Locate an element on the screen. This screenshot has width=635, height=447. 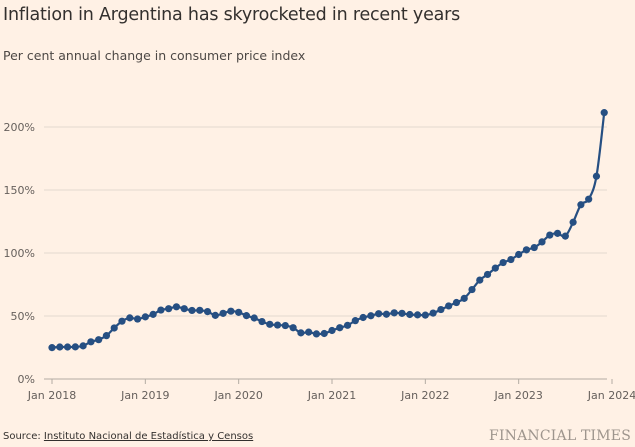
source-prefix: Source: is located at coordinates (23, 436).